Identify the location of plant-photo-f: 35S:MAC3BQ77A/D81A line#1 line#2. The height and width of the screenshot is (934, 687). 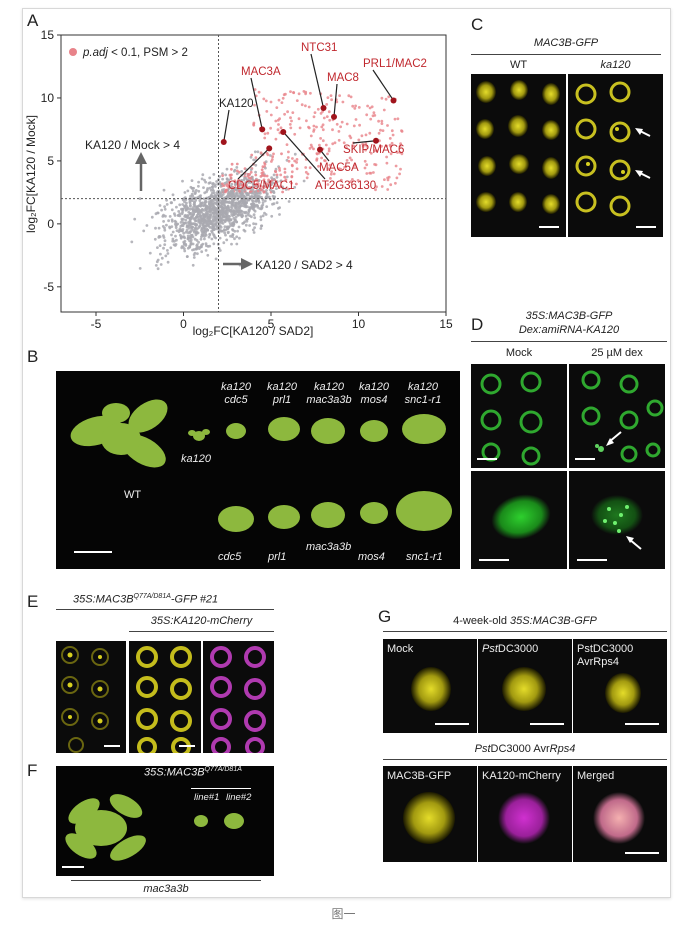
(165, 821).